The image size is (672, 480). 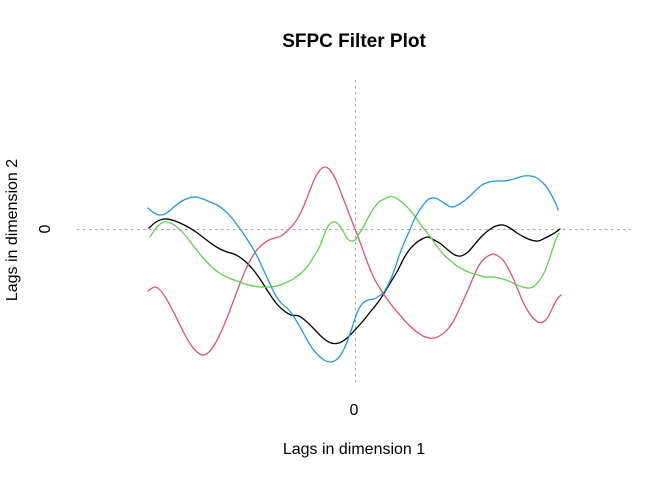 What do you see at coordinates (354, 449) in the screenshot?
I see `x-axis-label: Lags in dimension 1` at bounding box center [354, 449].